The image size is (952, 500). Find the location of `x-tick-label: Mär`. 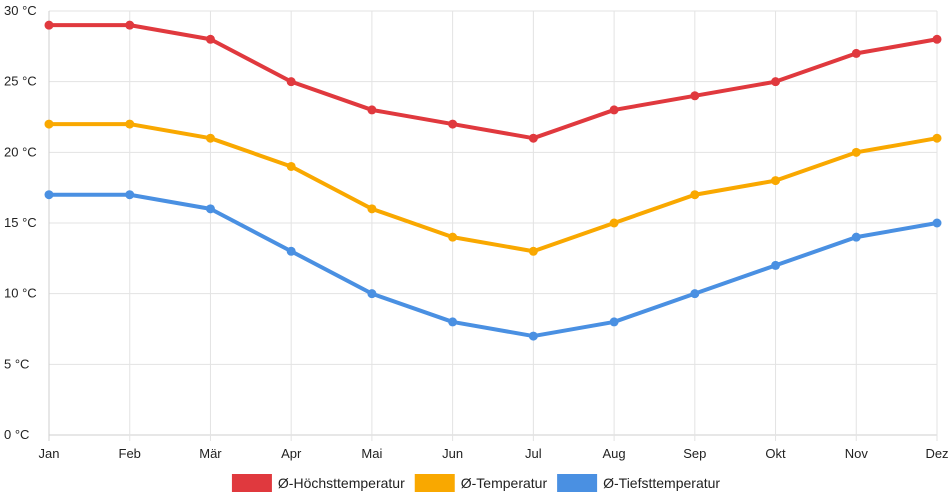

x-tick-label: Mär is located at coordinates (210, 453).